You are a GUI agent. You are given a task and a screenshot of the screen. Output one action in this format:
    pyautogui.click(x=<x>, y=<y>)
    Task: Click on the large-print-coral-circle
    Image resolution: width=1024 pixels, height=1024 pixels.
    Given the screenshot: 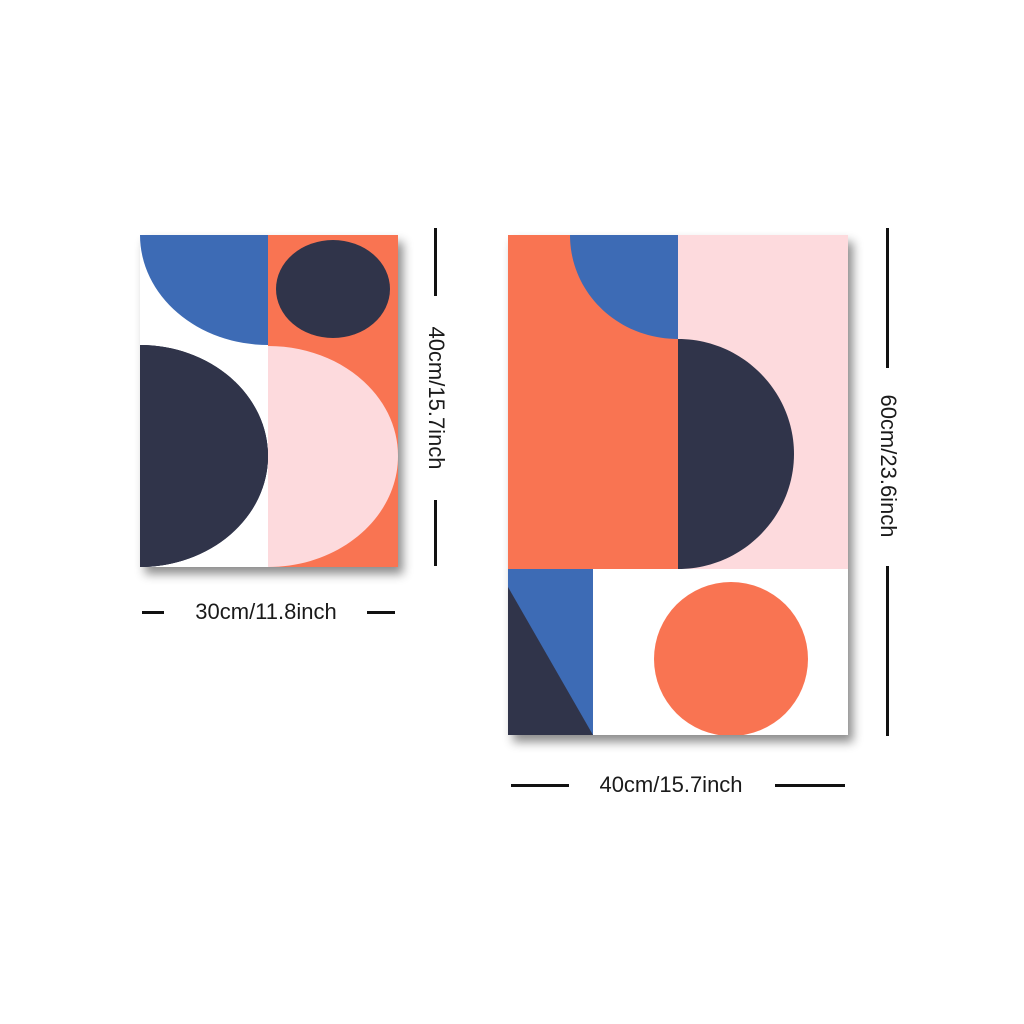 What is the action you would take?
    pyautogui.click(x=731, y=658)
    